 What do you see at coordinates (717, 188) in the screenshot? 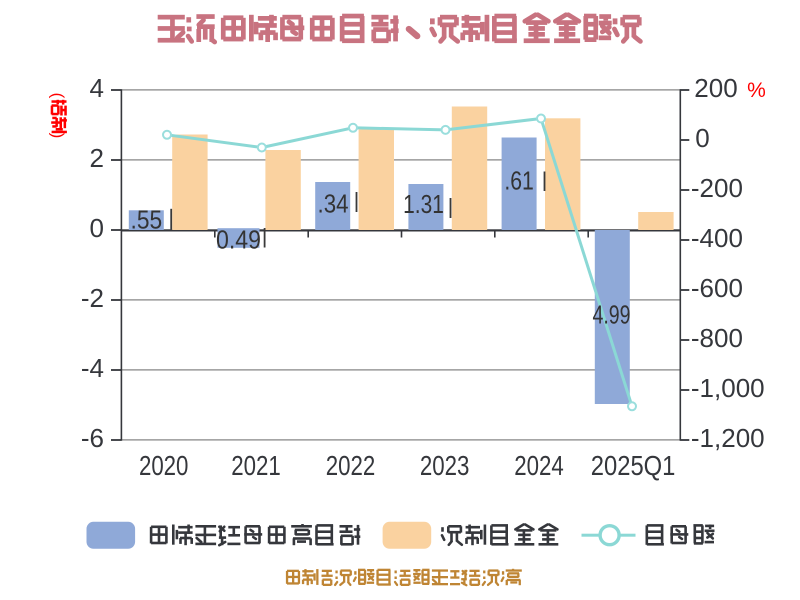
I see `svg-text: -200` at bounding box center [717, 188].